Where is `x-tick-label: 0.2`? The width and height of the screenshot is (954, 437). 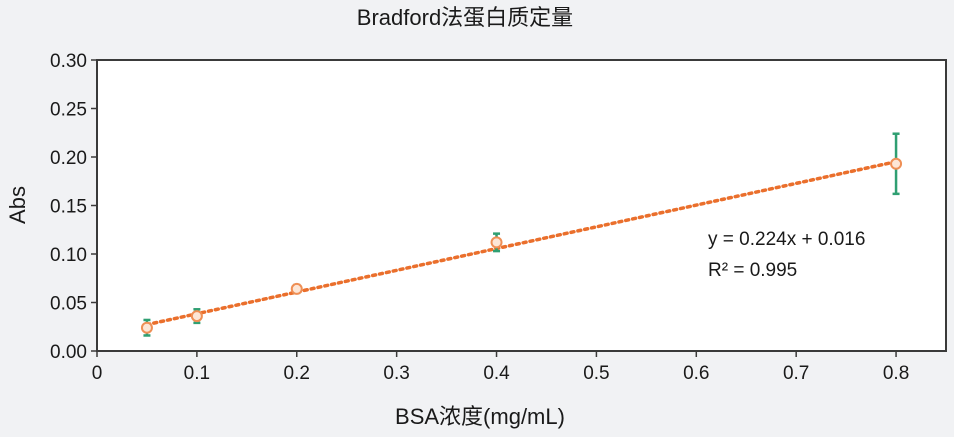 x-tick-label: 0.2 is located at coordinates (297, 373).